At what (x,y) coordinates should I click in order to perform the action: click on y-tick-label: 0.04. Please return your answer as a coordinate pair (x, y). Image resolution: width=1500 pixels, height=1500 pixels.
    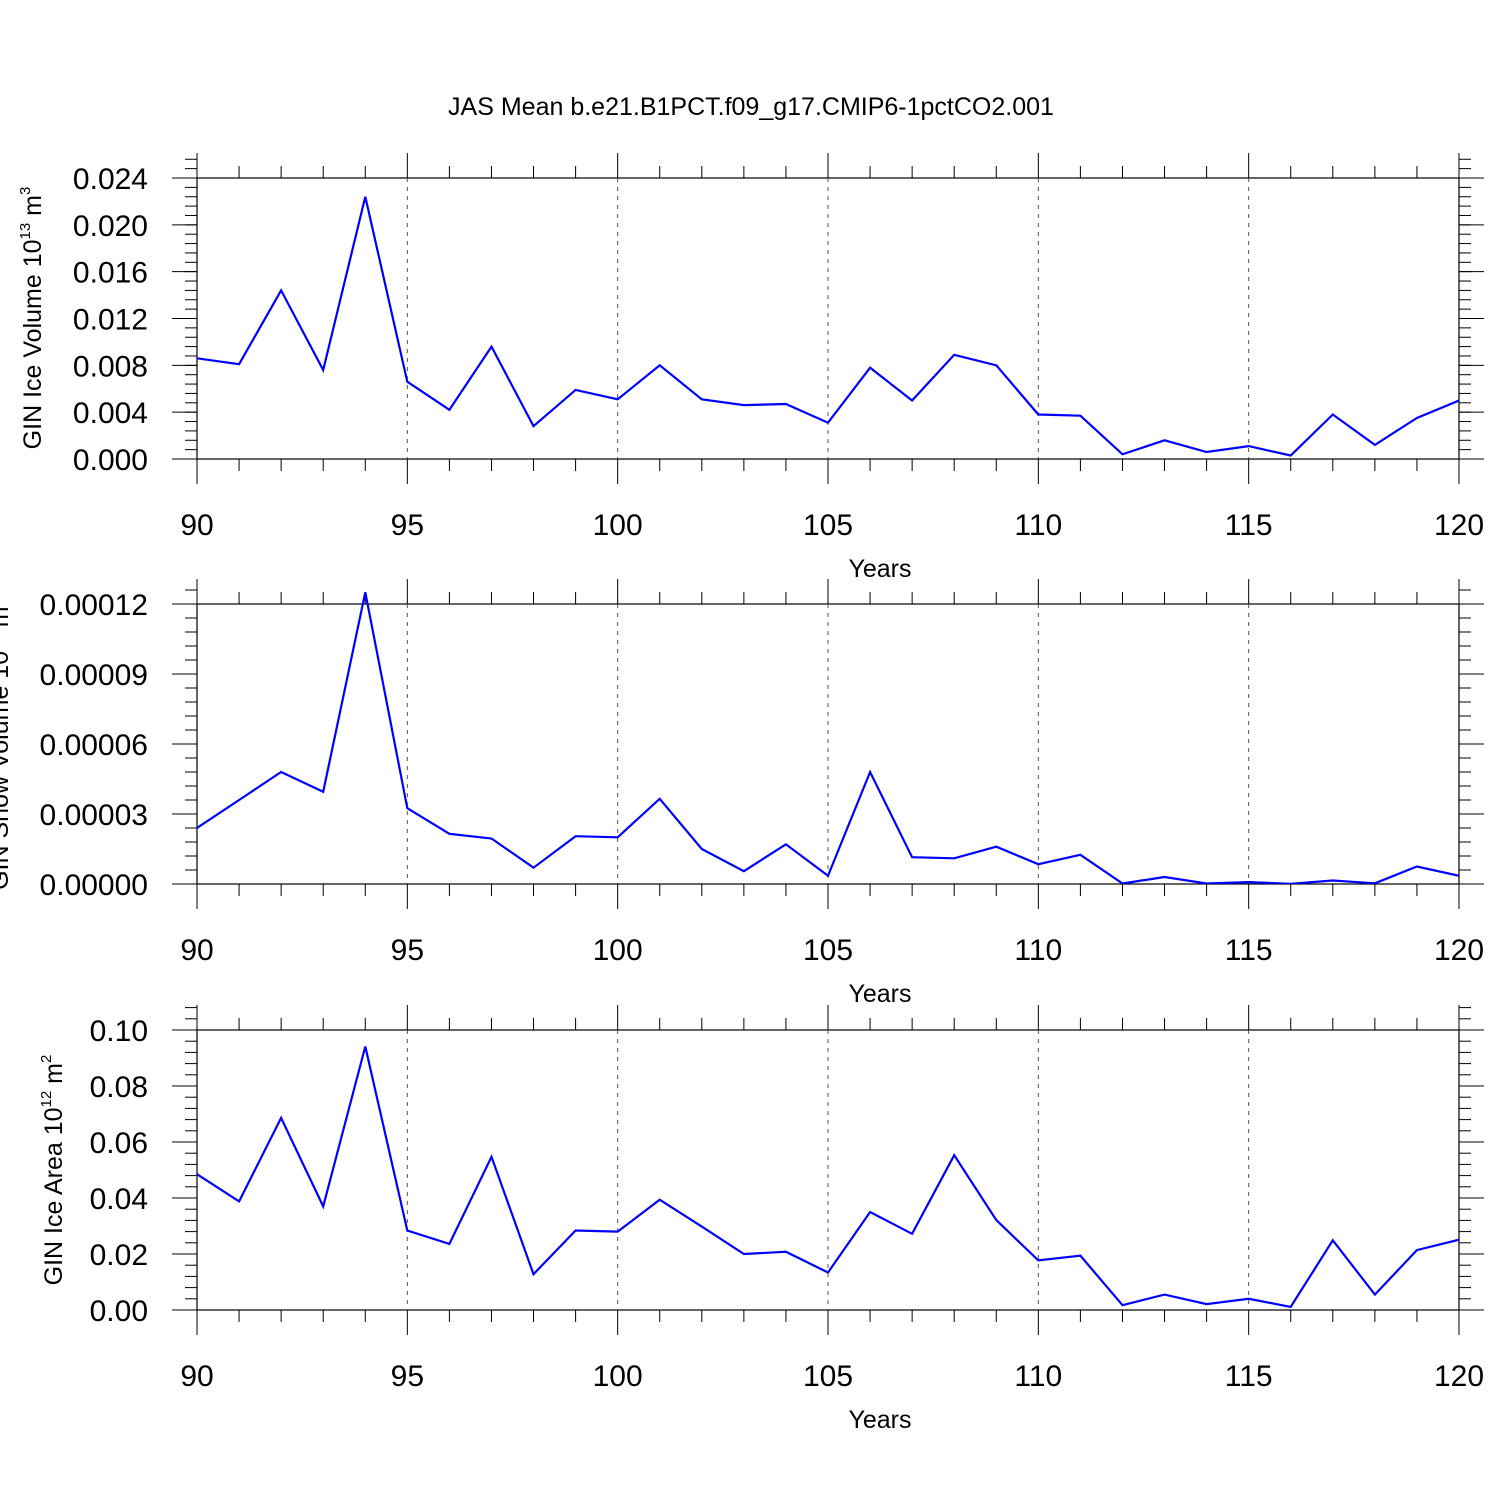
    Looking at the image, I should click on (119, 1199).